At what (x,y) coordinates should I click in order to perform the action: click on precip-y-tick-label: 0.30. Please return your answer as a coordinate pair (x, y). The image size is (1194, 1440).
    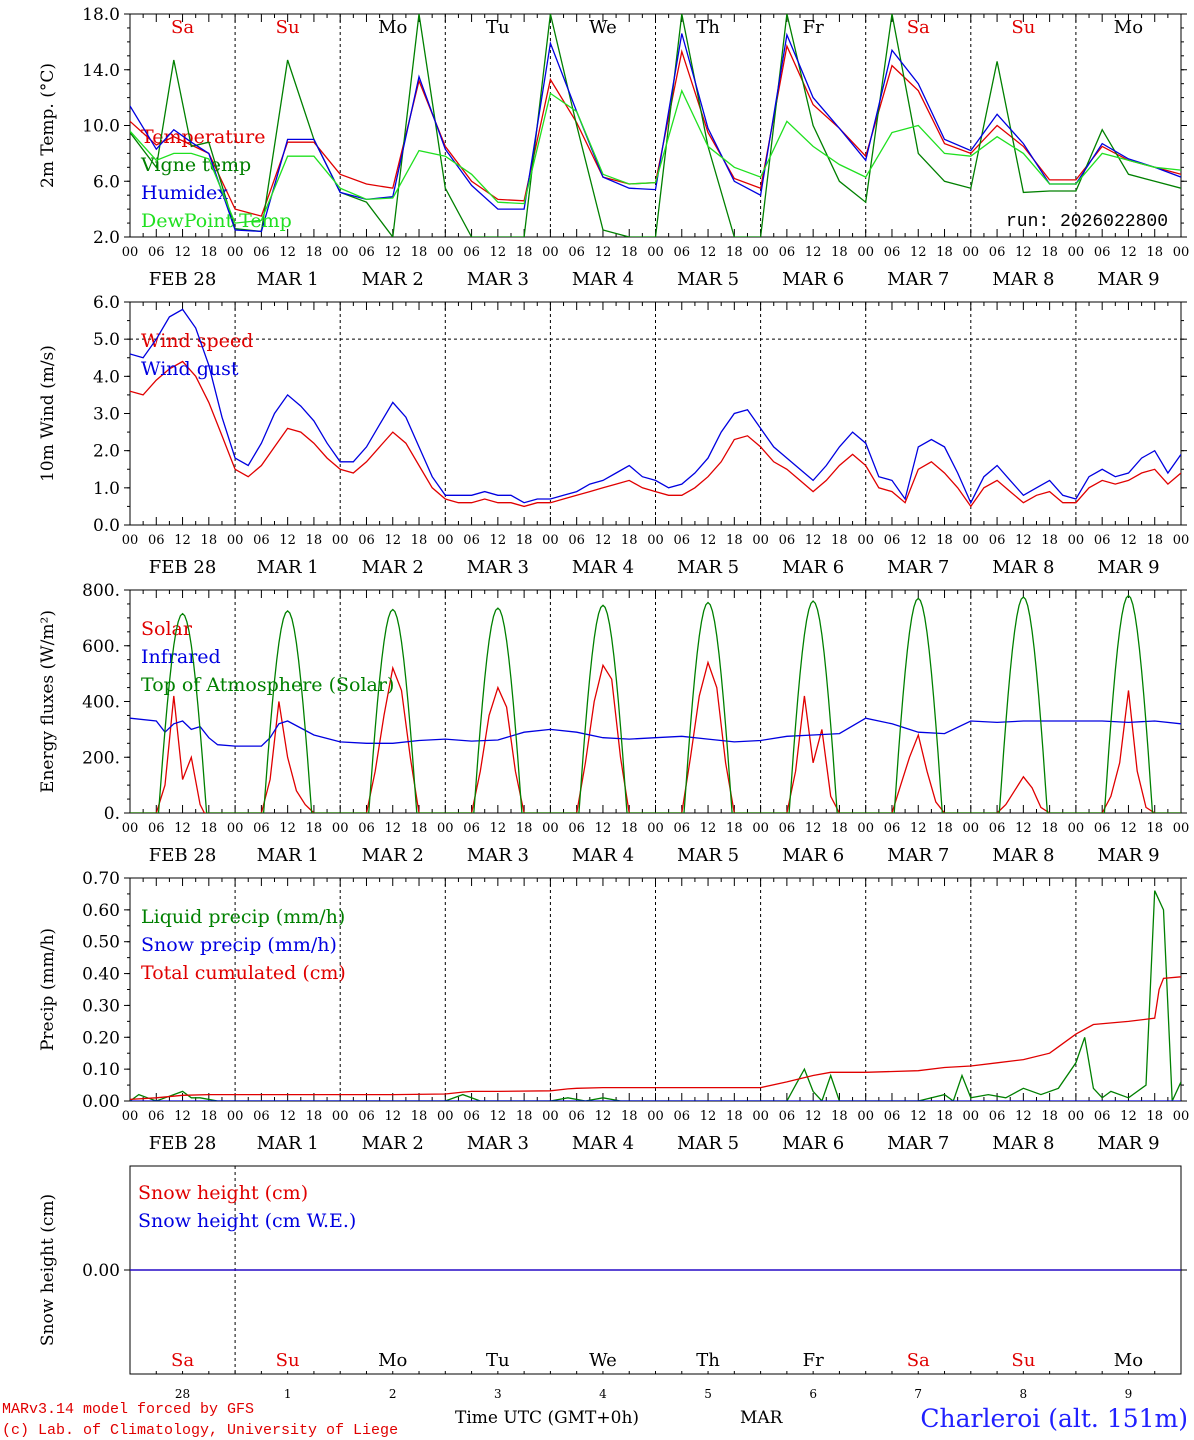
    Looking at the image, I should click on (101, 1006).